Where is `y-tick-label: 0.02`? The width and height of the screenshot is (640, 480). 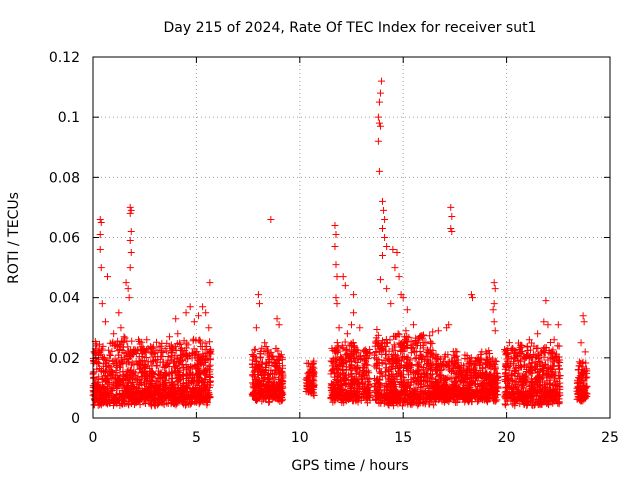 y-tick-label: 0.02 is located at coordinates (64, 359).